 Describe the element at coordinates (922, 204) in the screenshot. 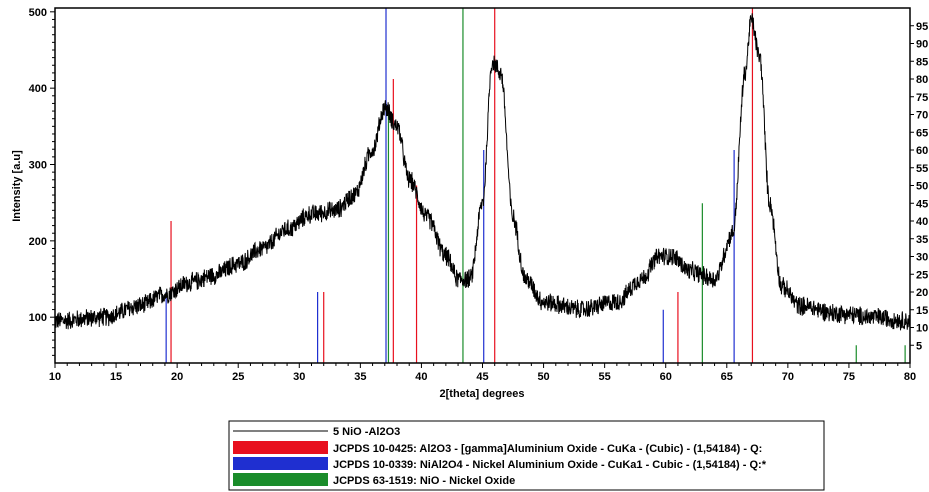

I see `y2-tick-label-8: 45` at that location.